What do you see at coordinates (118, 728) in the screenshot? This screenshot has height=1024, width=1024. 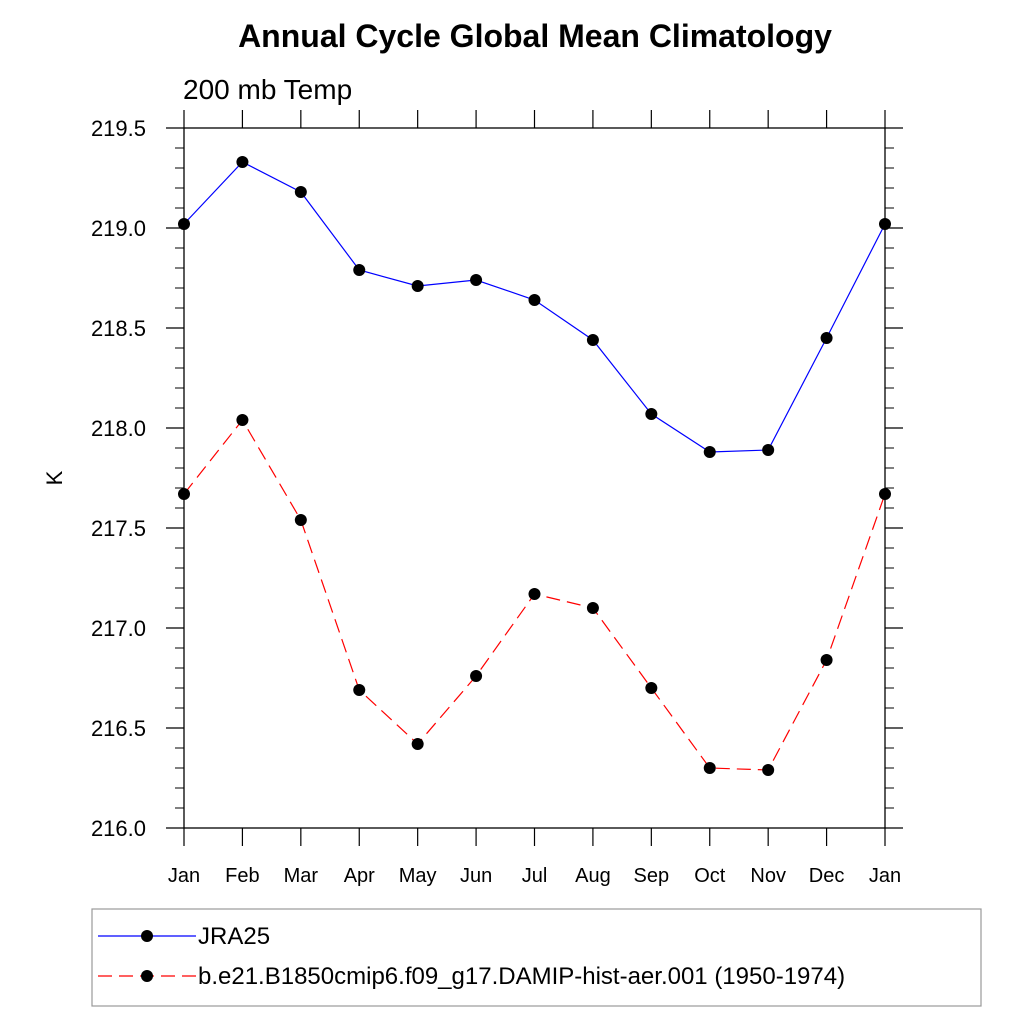 I see `y-tick-label: 216.5` at bounding box center [118, 728].